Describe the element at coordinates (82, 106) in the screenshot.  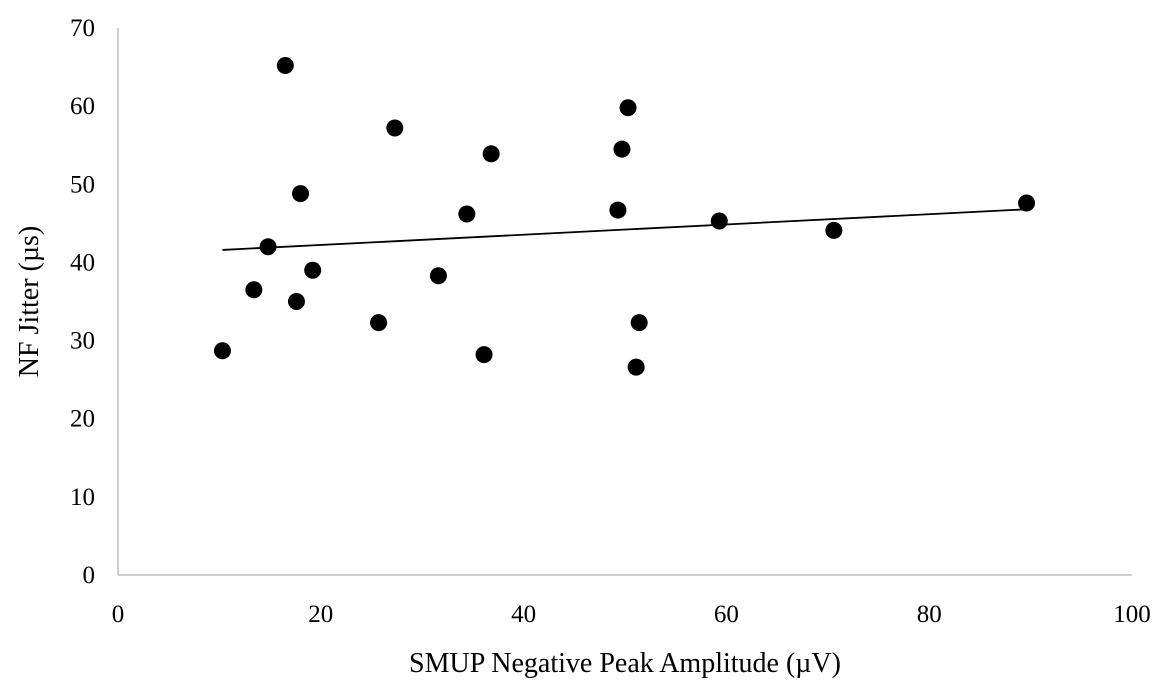
I see `y-tick-label: 60` at that location.